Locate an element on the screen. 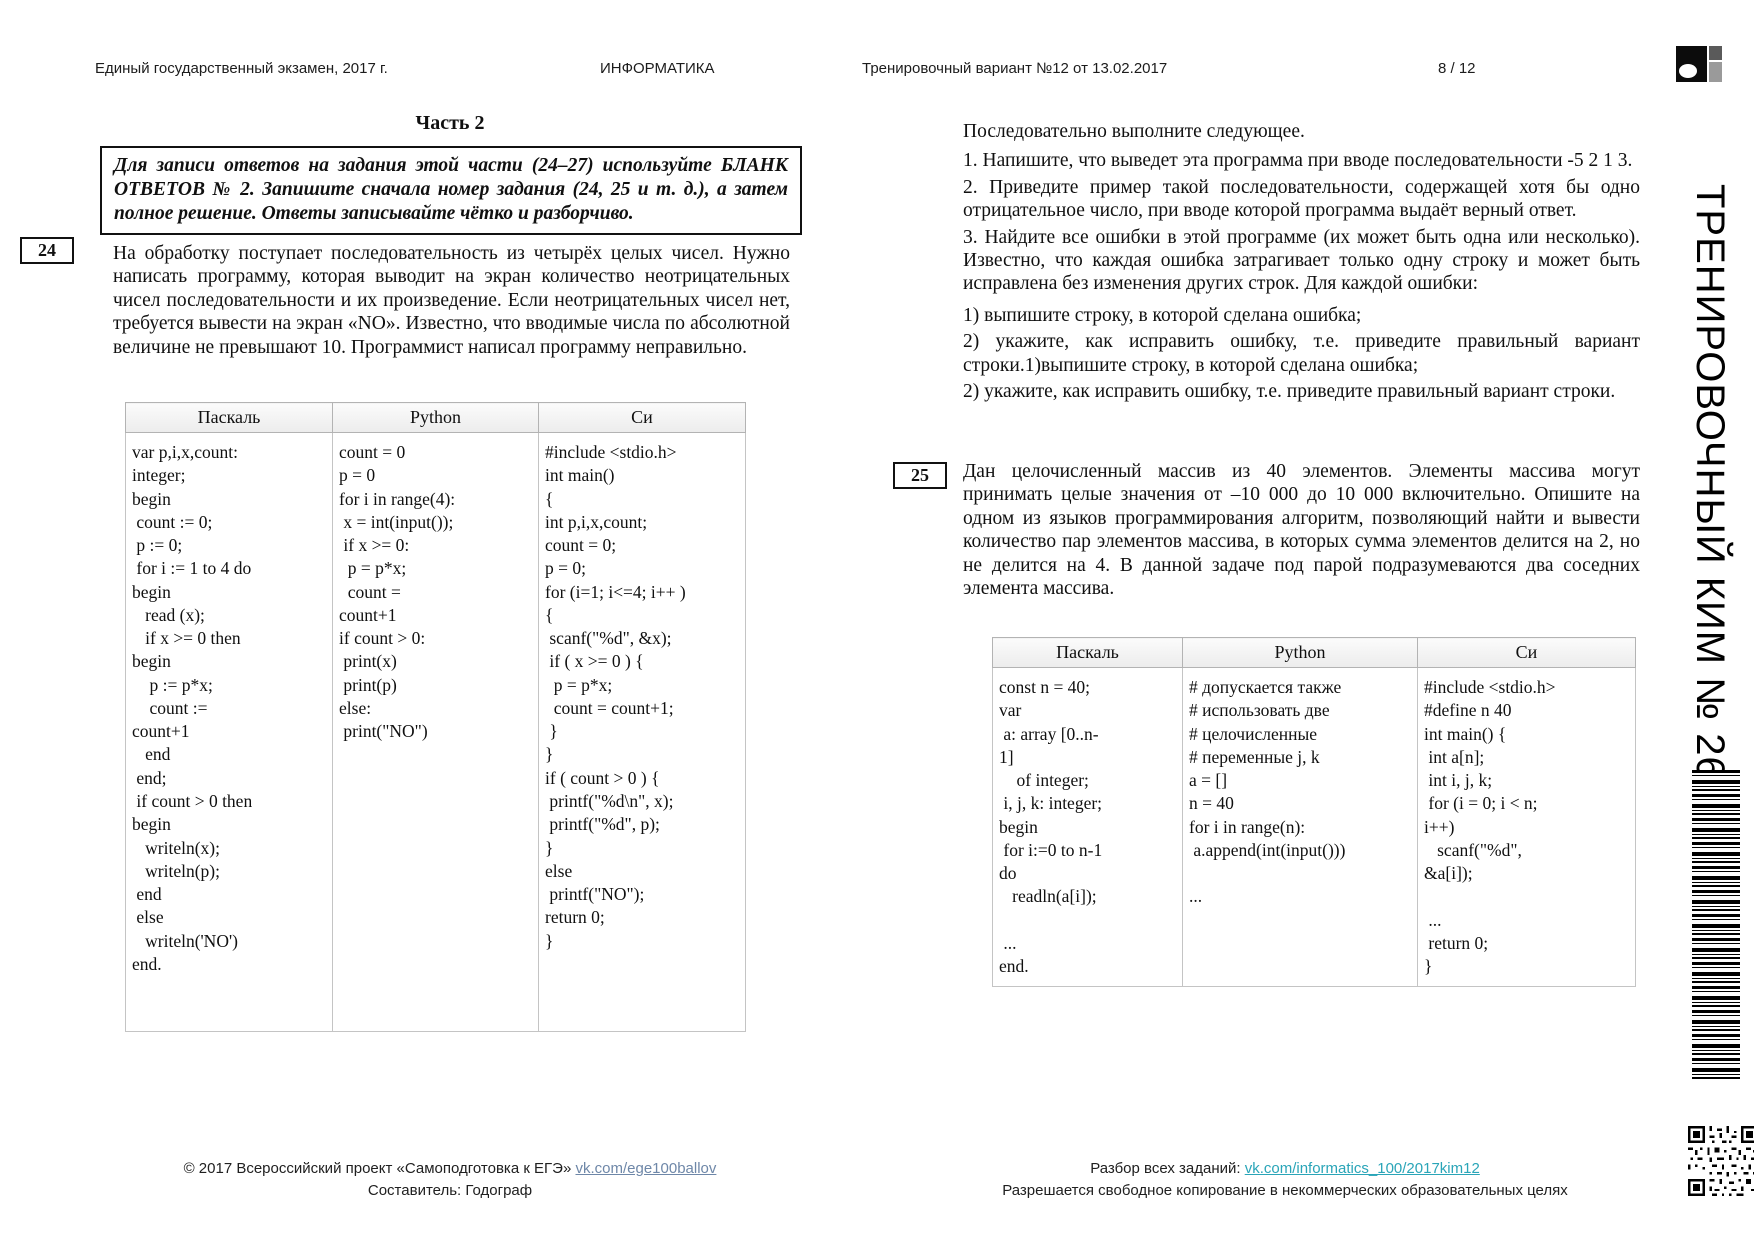 Image resolution: width=1754 pixels, height=1239 pixels. qr-code is located at coordinates (1721, 1161).